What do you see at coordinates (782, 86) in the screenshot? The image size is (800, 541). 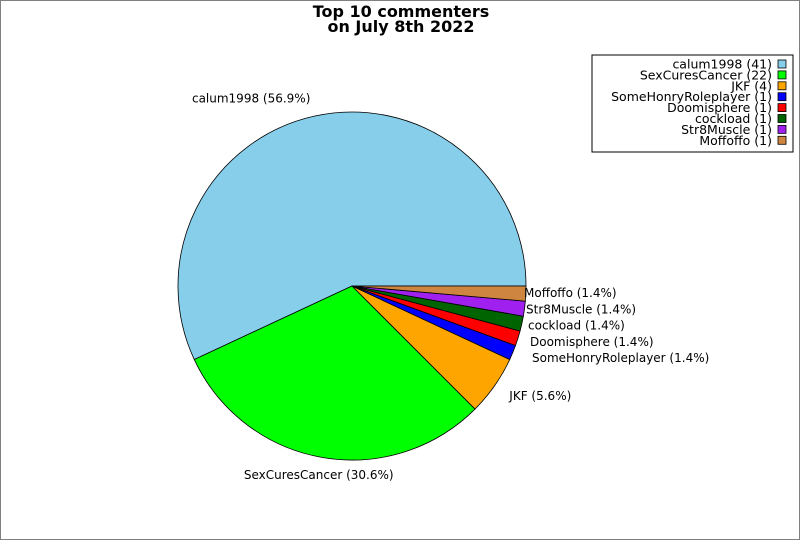 I see `legend-swatch-jkf` at bounding box center [782, 86].